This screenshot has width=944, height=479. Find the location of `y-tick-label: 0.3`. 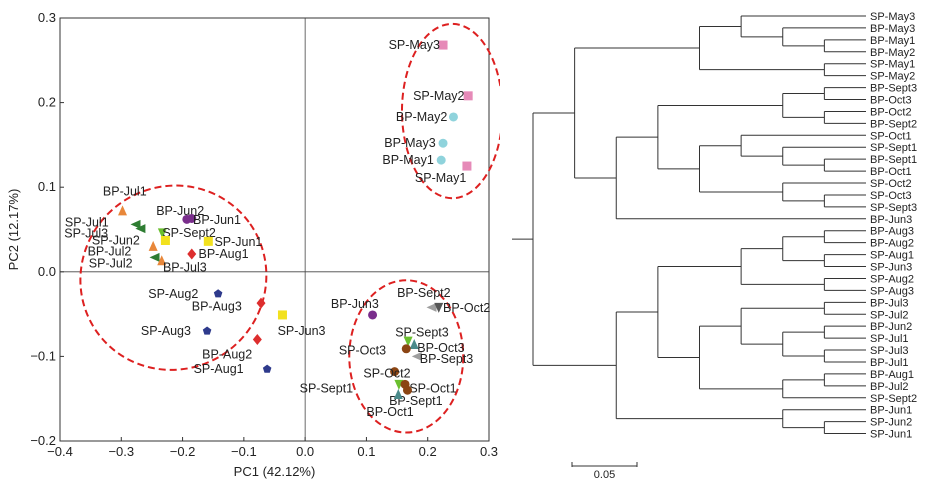

y-tick-label: 0.3 is located at coordinates (47, 17).